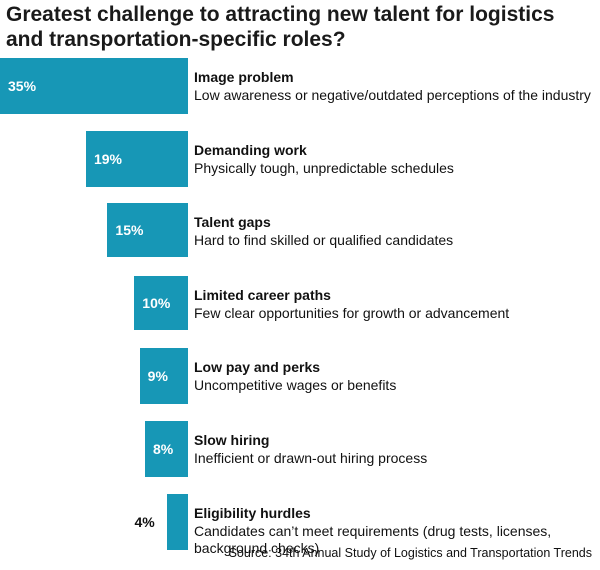 This screenshot has width=600, height=570. I want to click on category-label: Eligibility hurdles, so click(252, 512).